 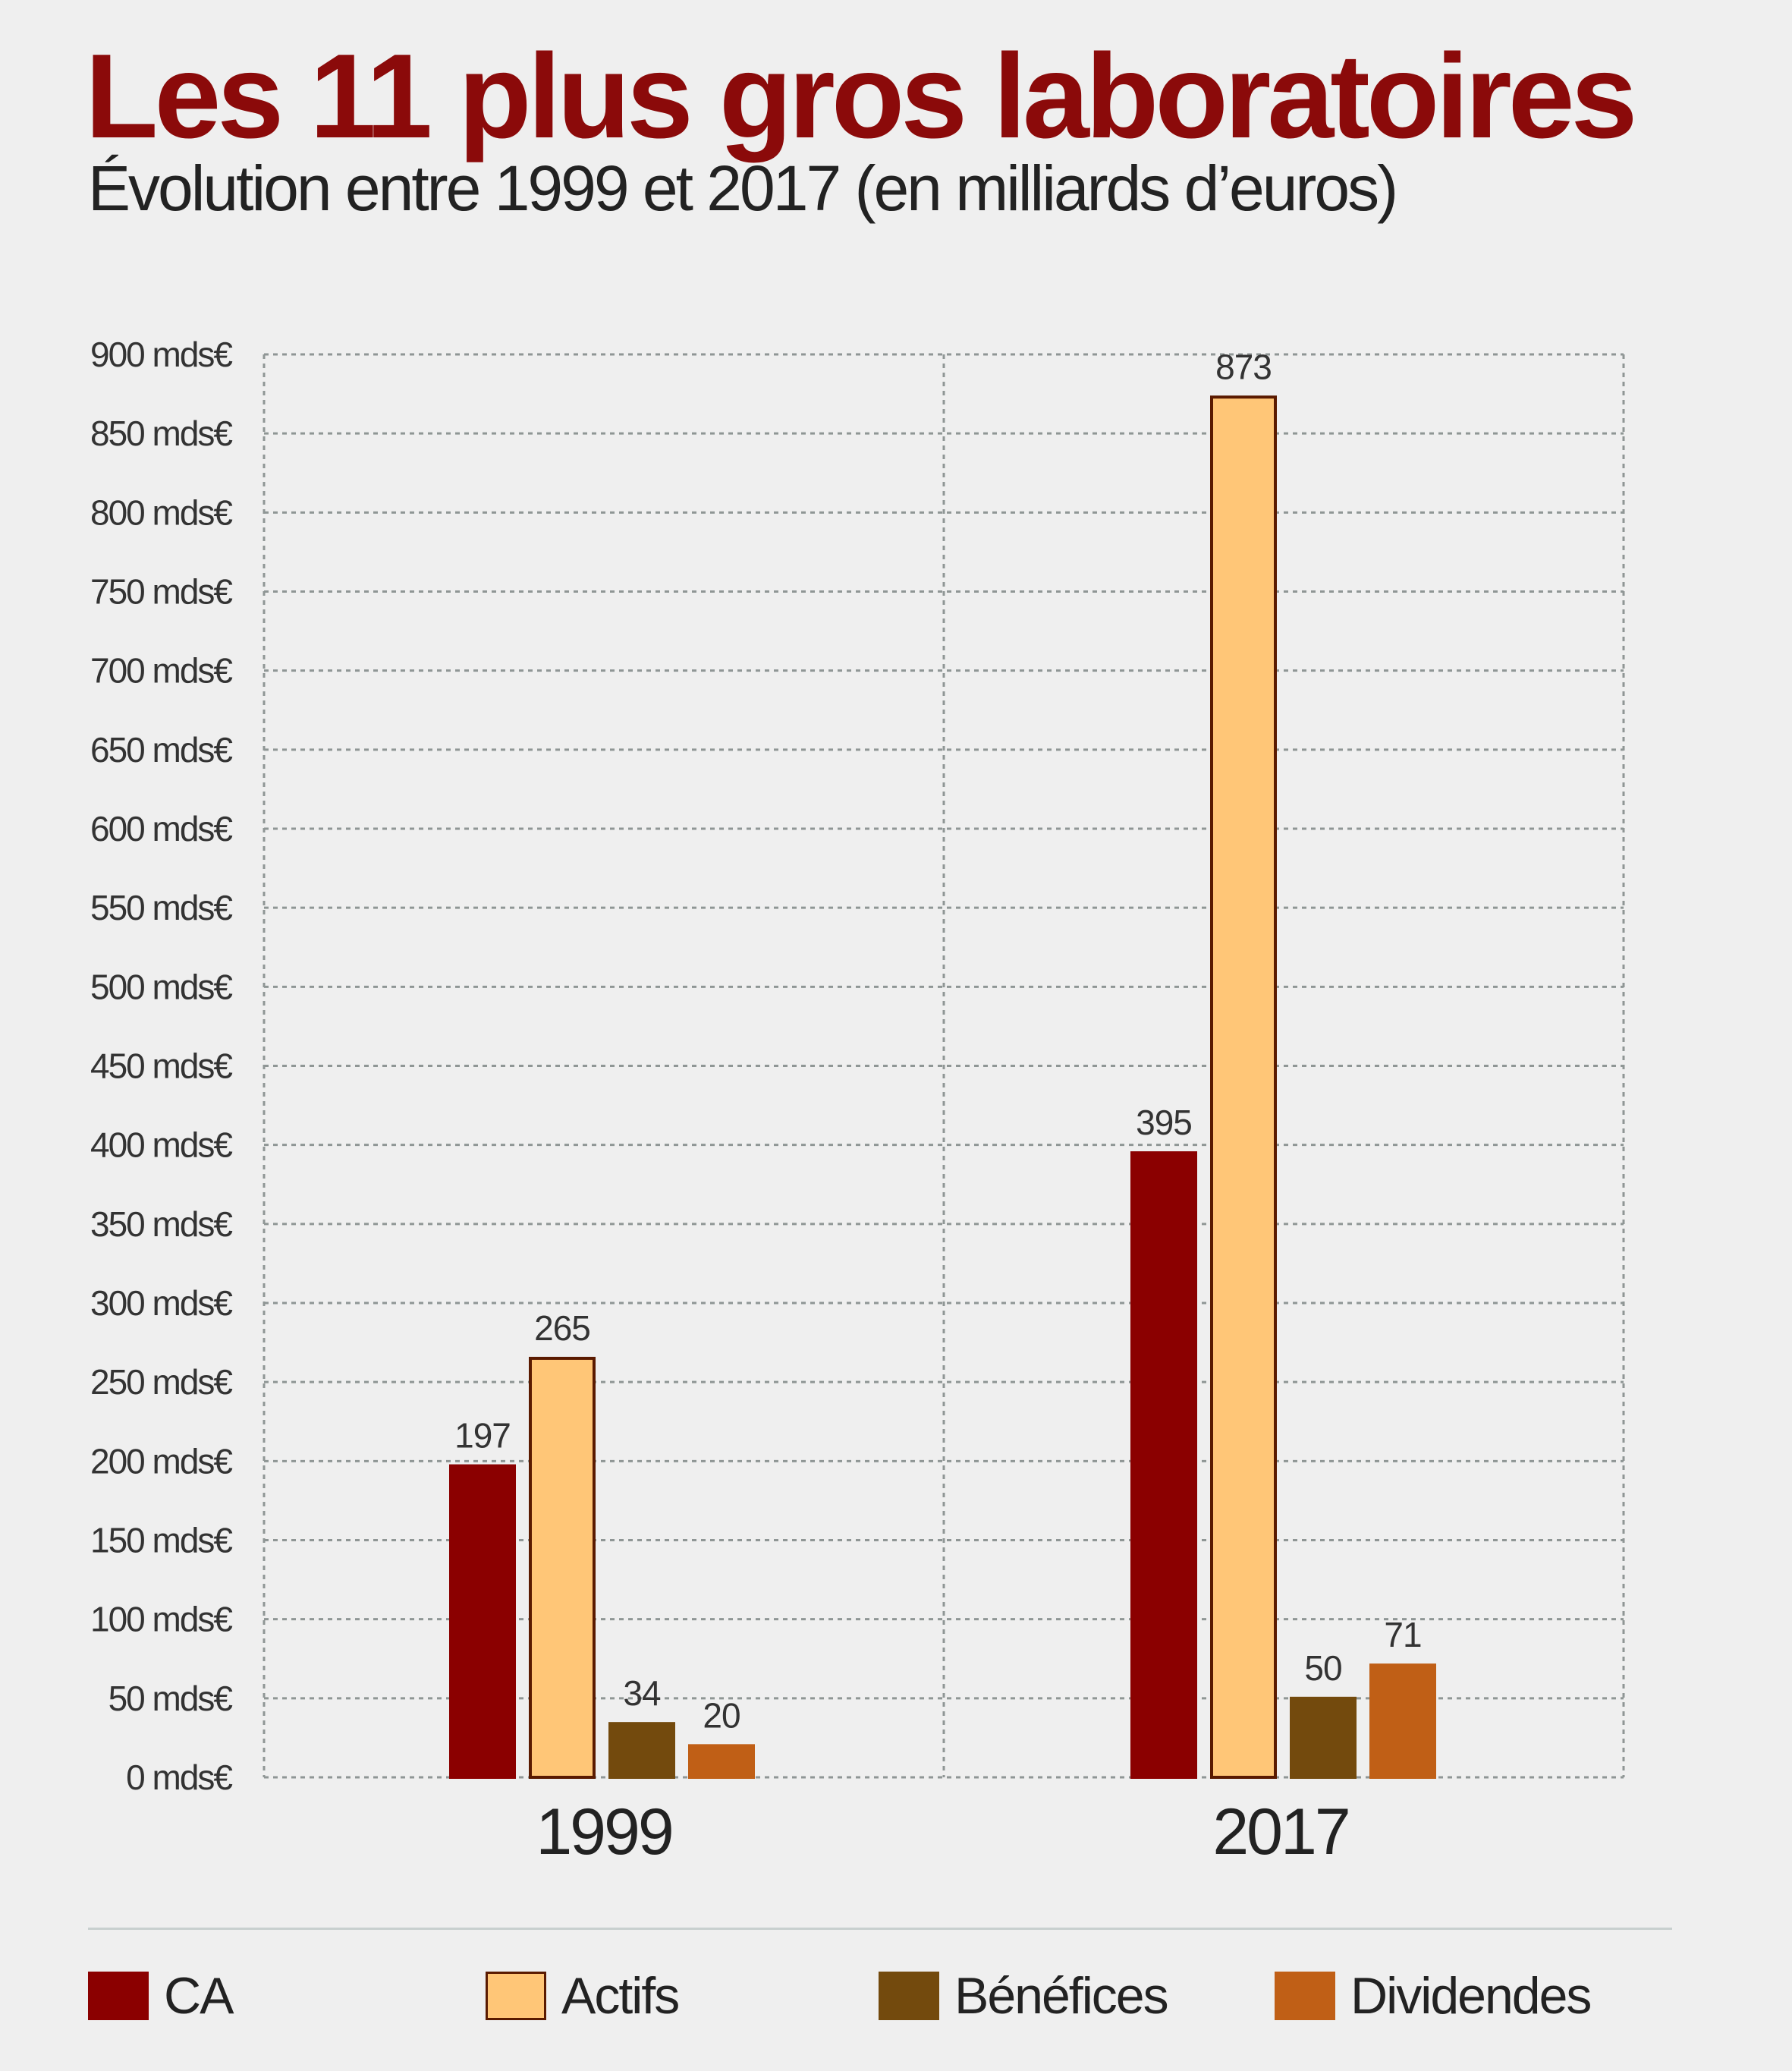 What do you see at coordinates (516, 1996) in the screenshot?
I see `legend-swatch-actifs` at bounding box center [516, 1996].